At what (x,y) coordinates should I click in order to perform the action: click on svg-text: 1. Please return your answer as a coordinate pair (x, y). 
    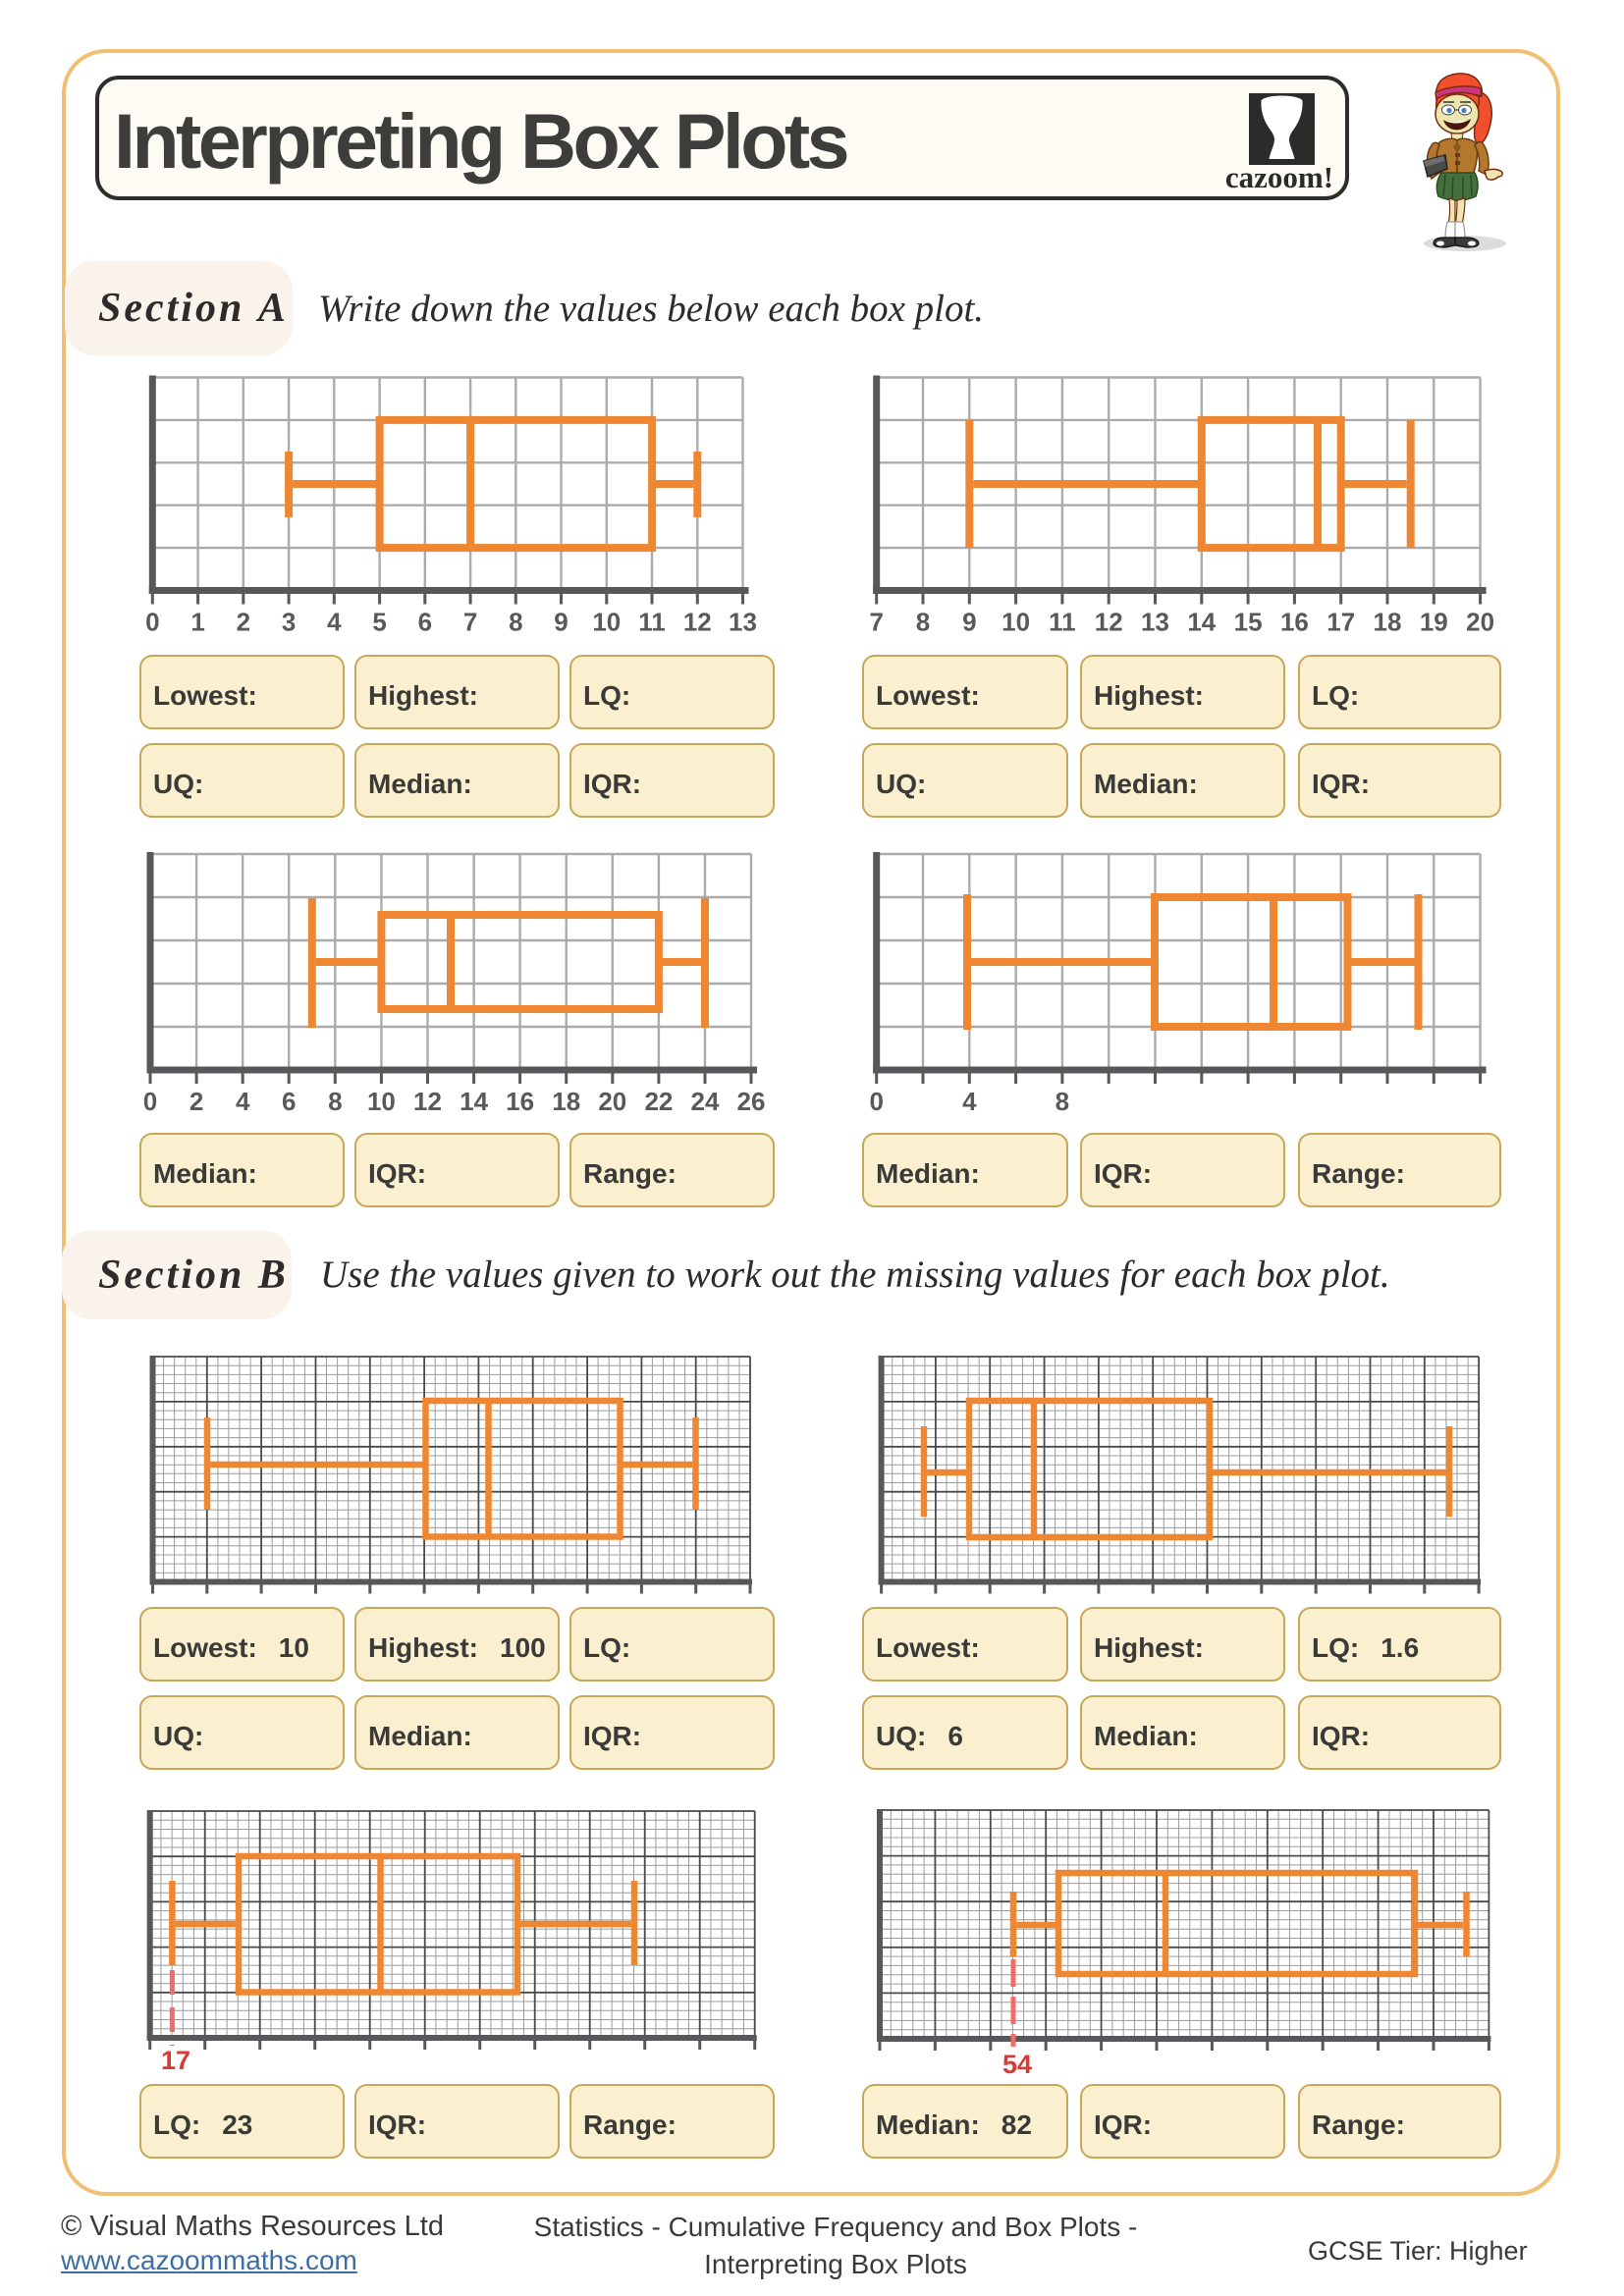
    Looking at the image, I should click on (197, 622).